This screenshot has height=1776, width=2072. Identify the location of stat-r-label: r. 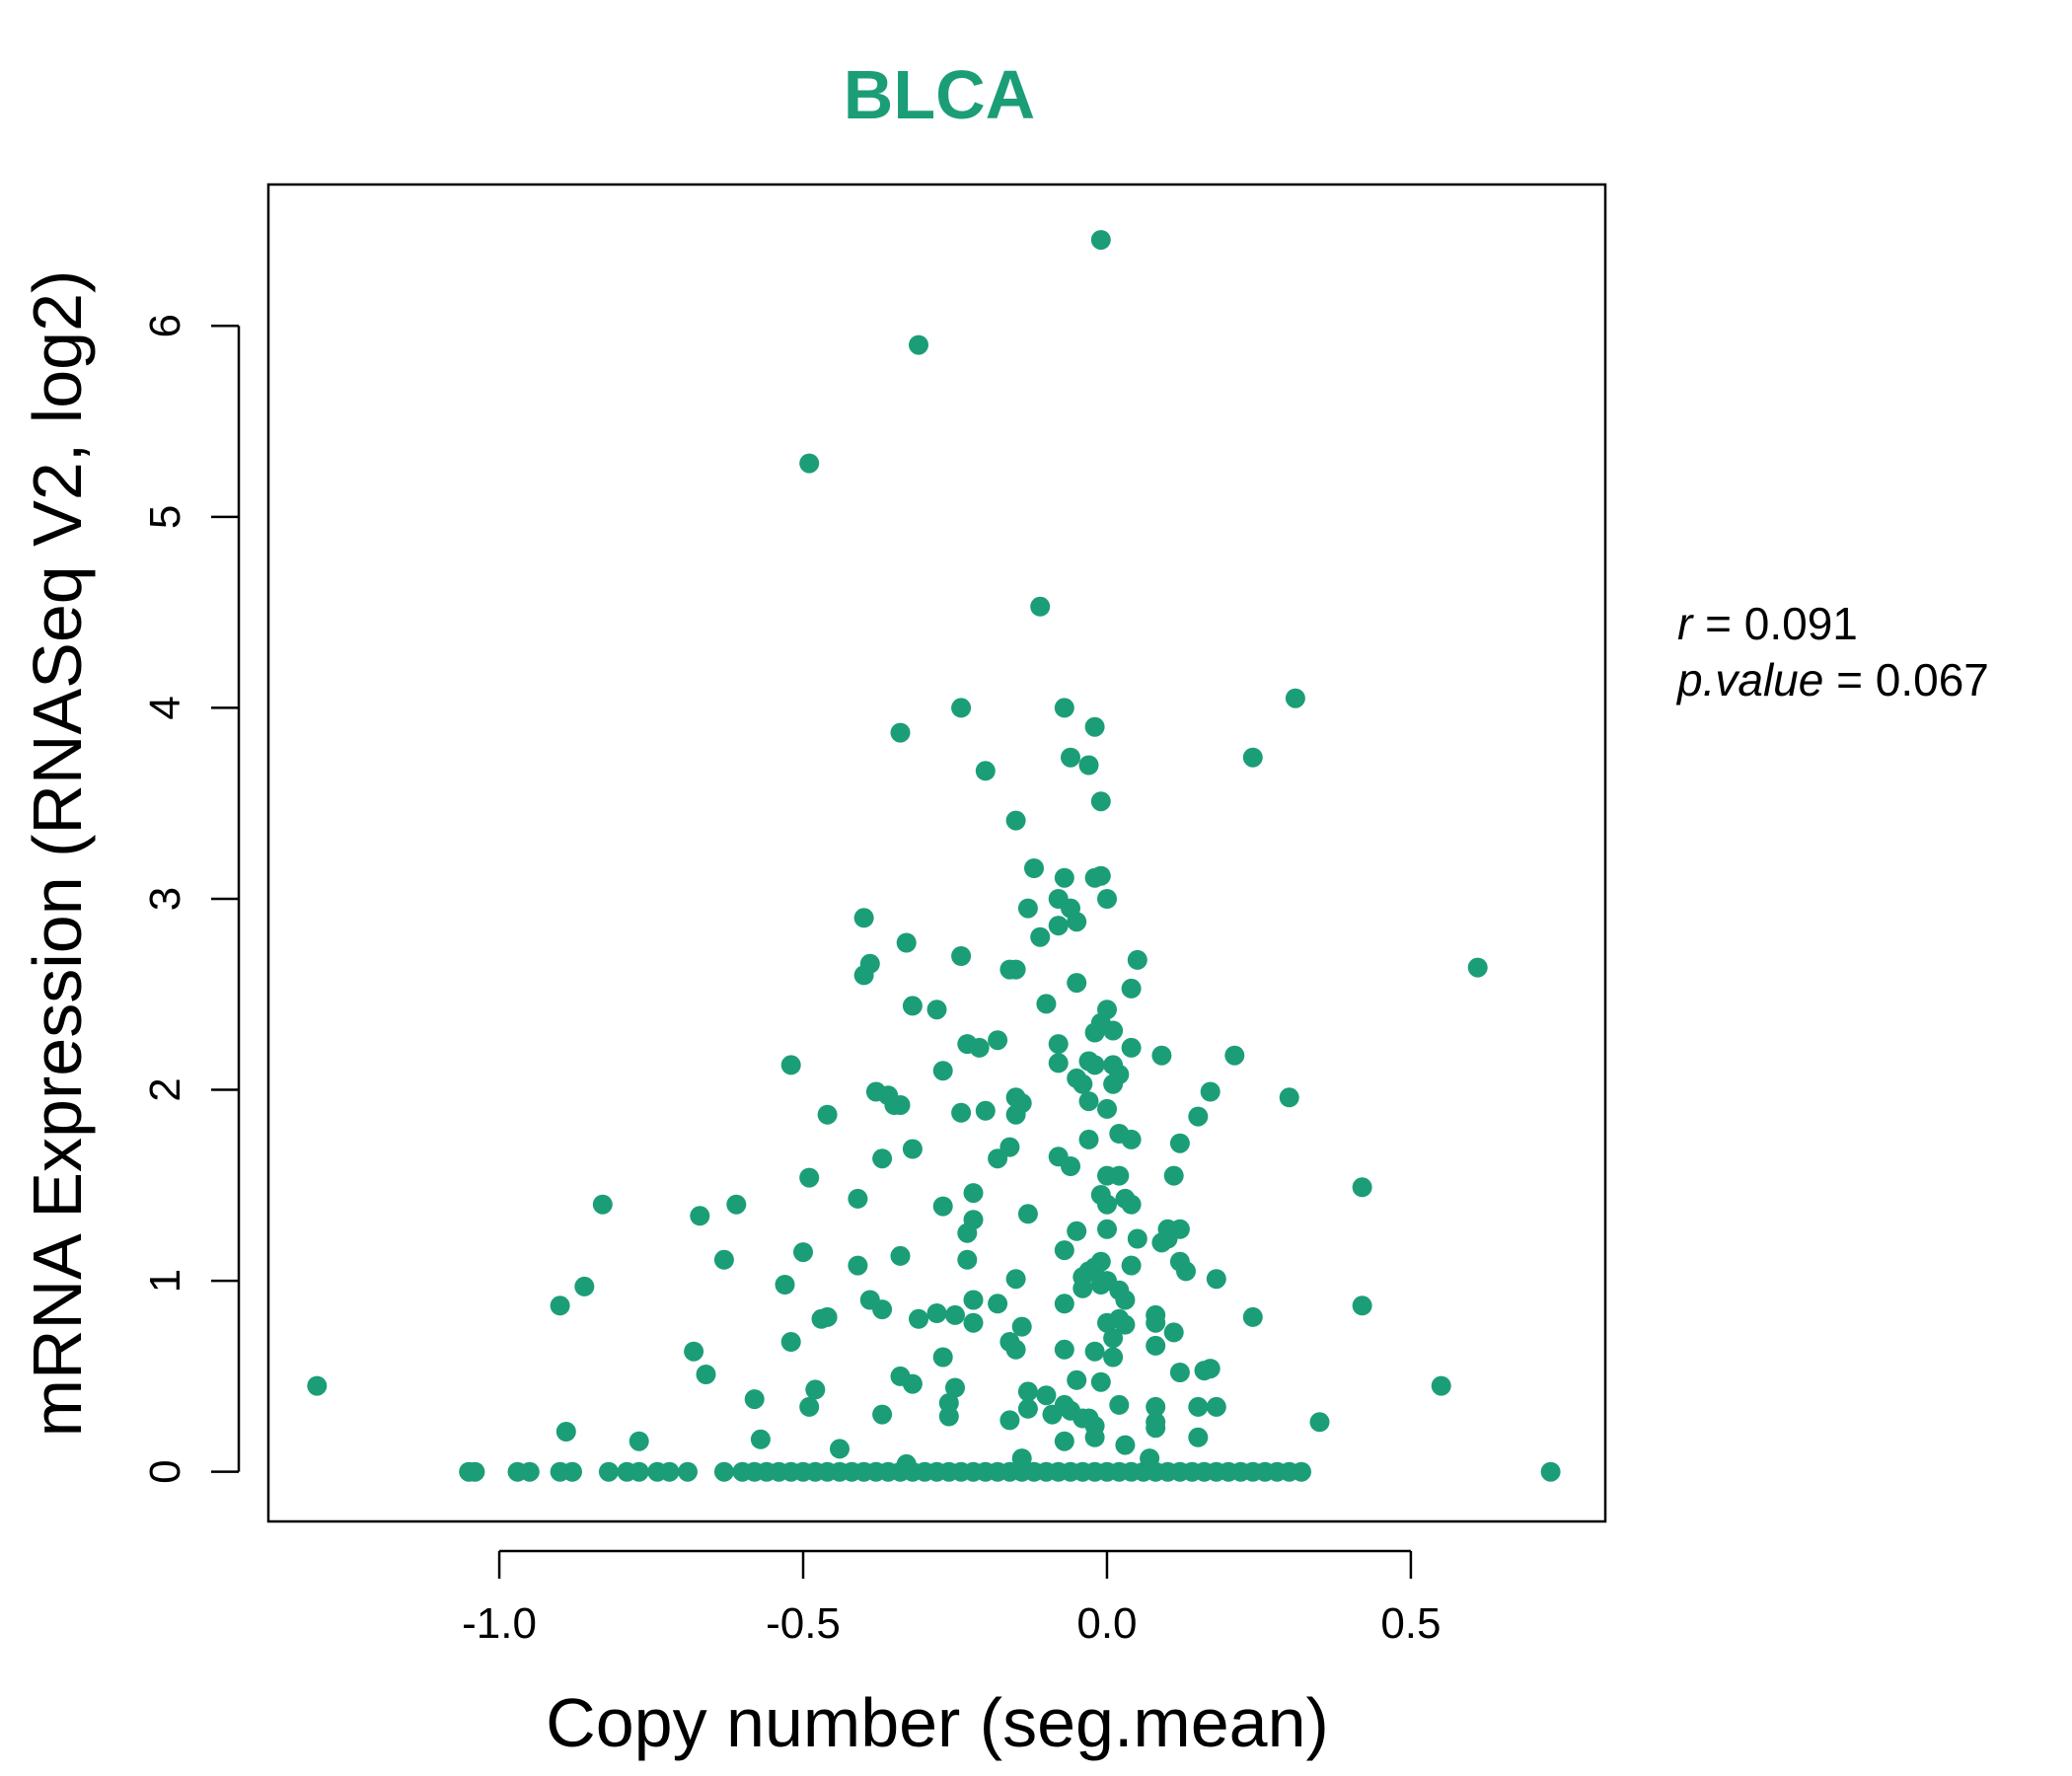
(1685, 624).